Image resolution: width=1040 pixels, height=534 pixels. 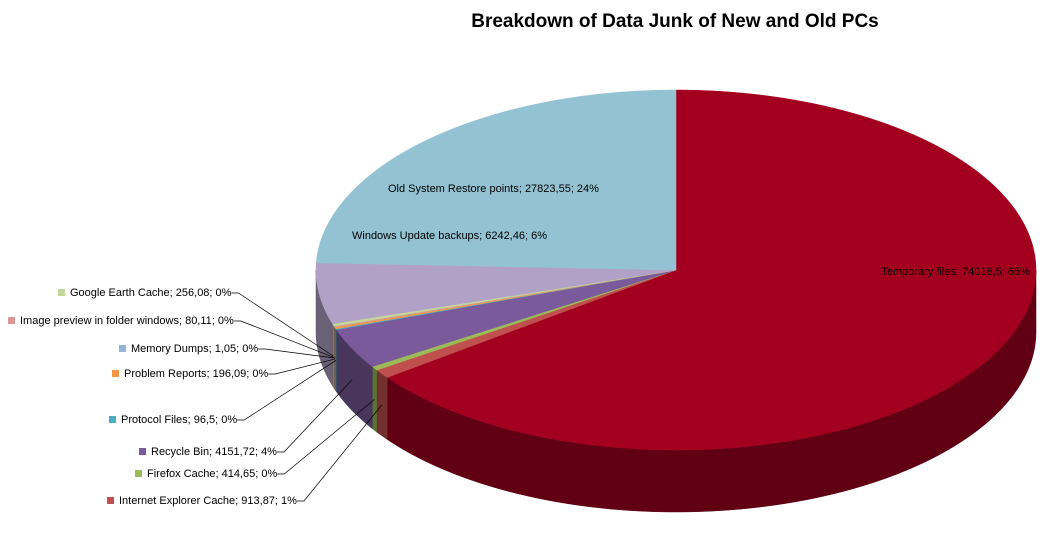 What do you see at coordinates (194, 349) in the screenshot?
I see `data-label: Memory Dumps; 1,05; 0%` at bounding box center [194, 349].